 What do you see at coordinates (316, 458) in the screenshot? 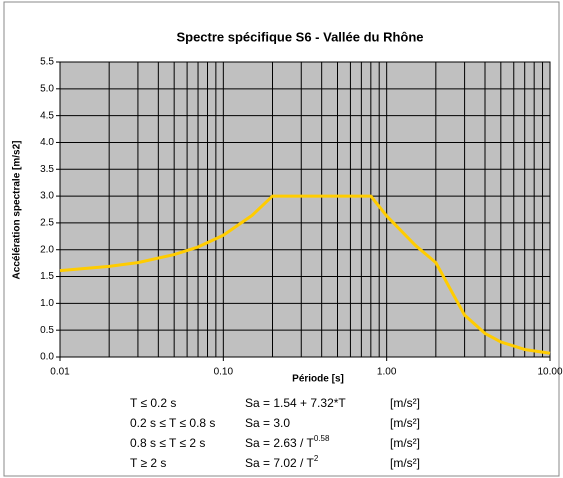
I see `formula-exponent: 2` at bounding box center [316, 458].